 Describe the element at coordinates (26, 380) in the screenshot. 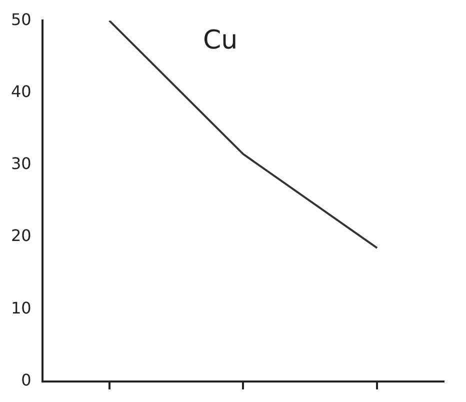

I see `y-tick-label: 0` at that location.